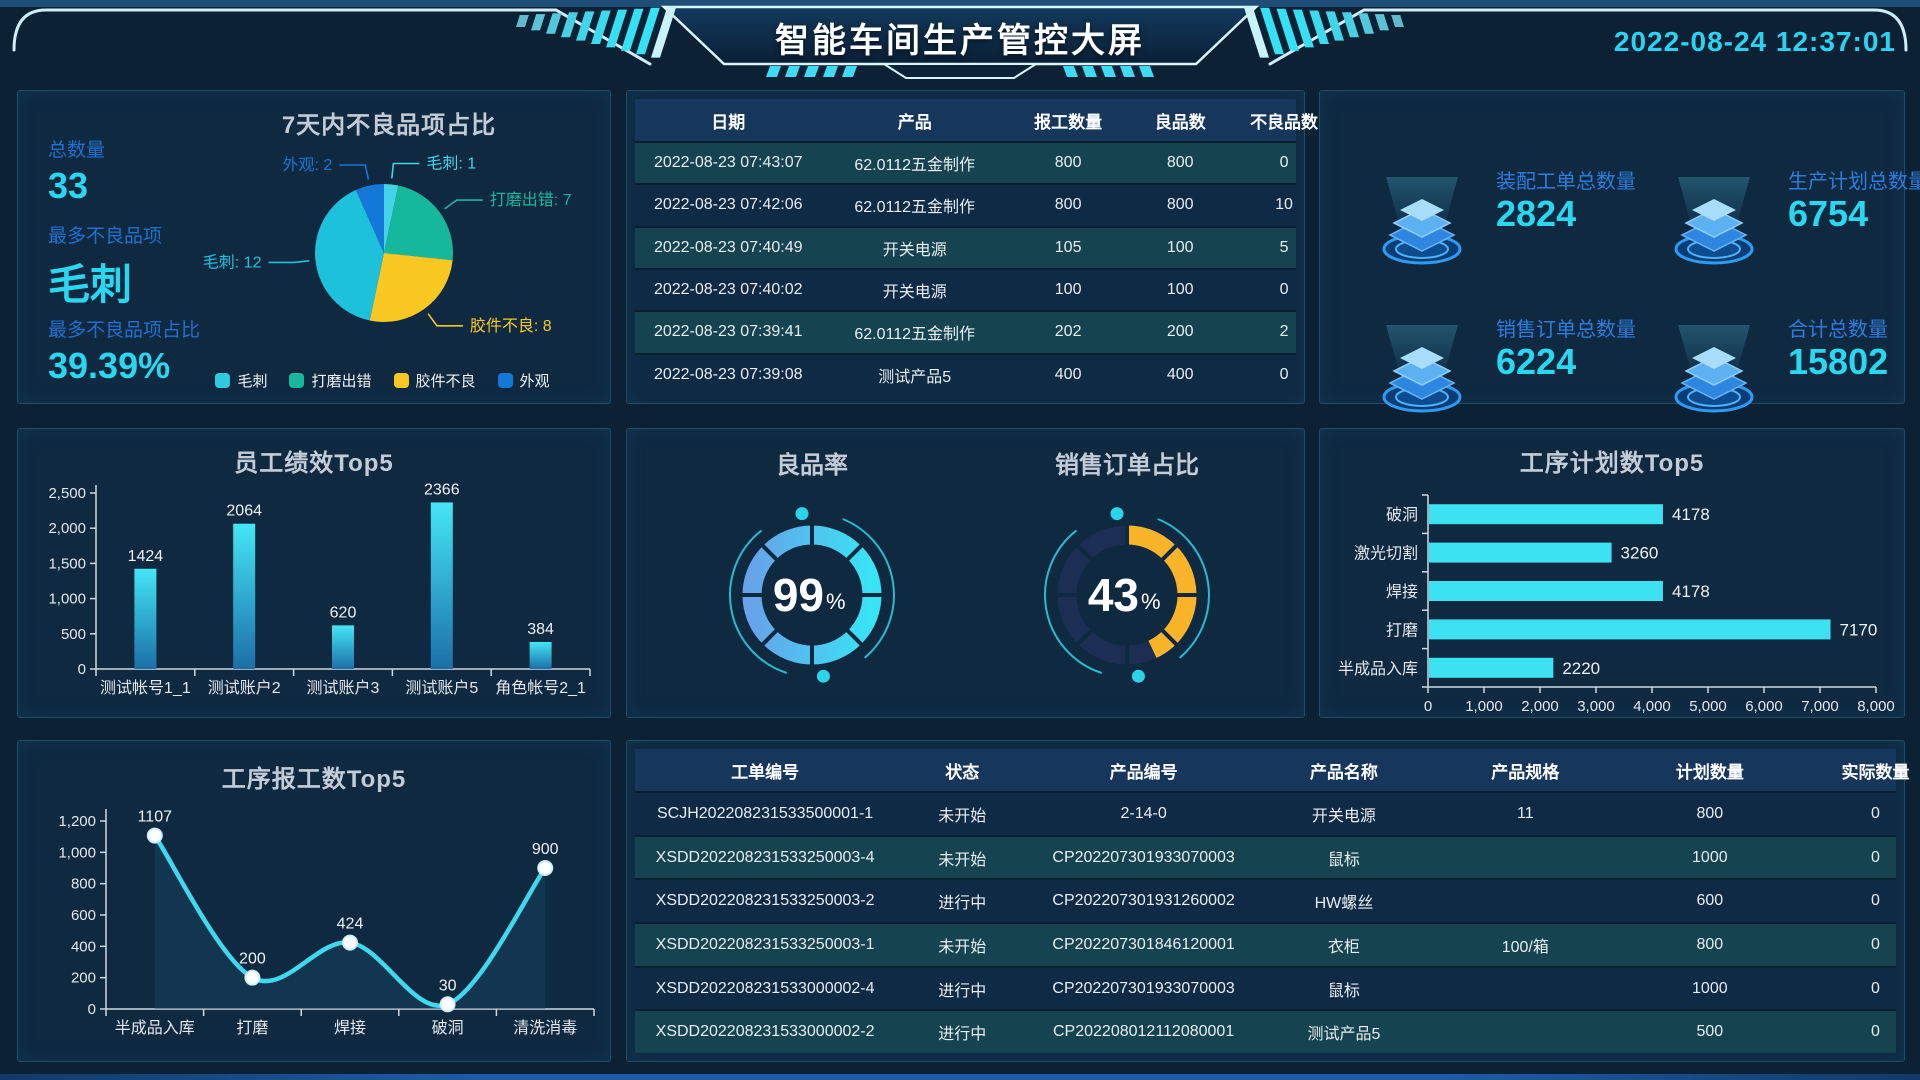 The width and height of the screenshot is (1920, 1080). What do you see at coordinates (1581, 668) in the screenshot?
I see `hbar-value-label: 2220` at bounding box center [1581, 668].